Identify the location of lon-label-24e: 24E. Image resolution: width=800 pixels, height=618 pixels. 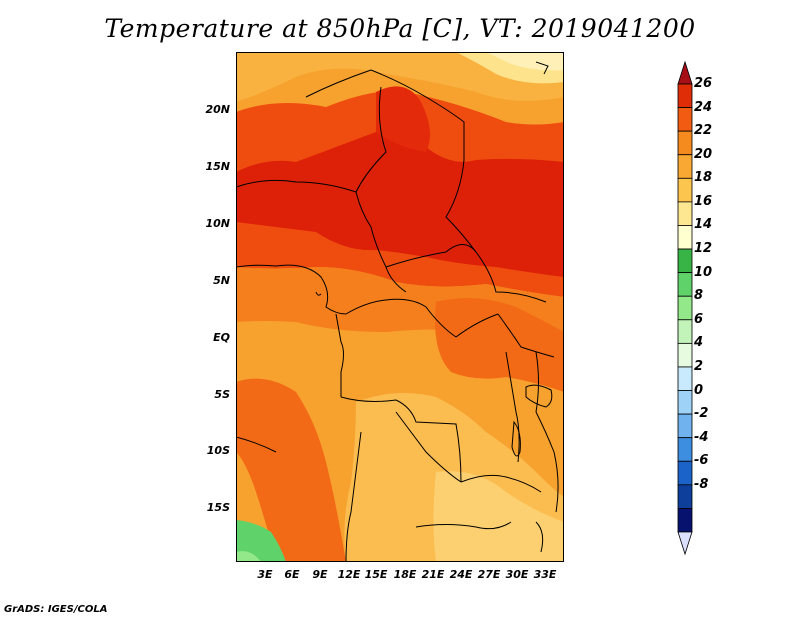
(461, 574).